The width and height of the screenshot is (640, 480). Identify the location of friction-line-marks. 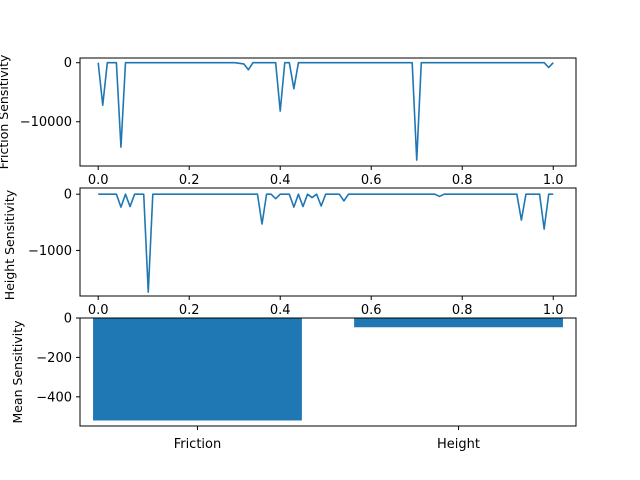
(325, 111).